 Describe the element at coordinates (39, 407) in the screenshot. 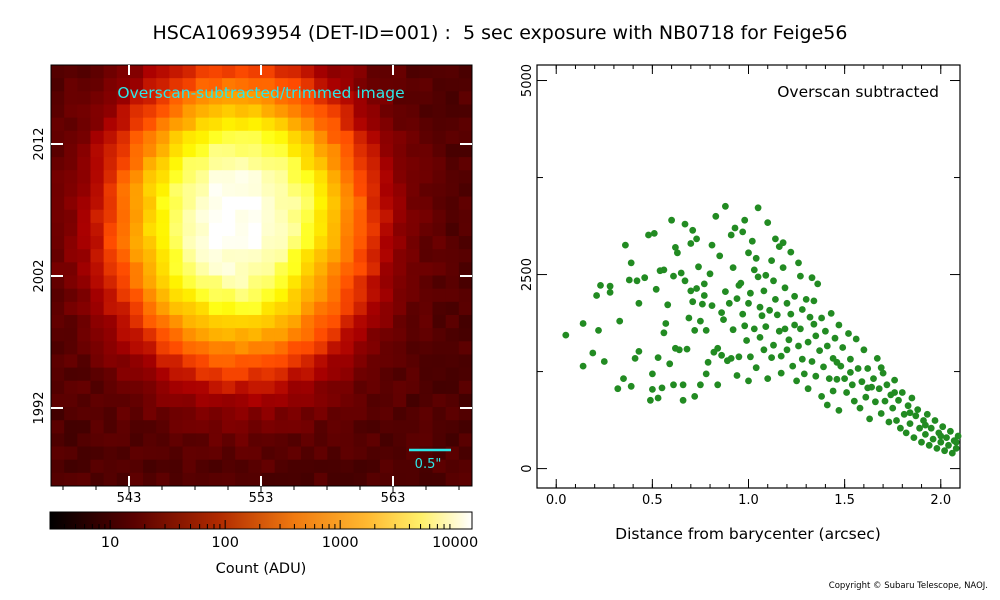

I see `image-y-tick-label: 1992` at that location.